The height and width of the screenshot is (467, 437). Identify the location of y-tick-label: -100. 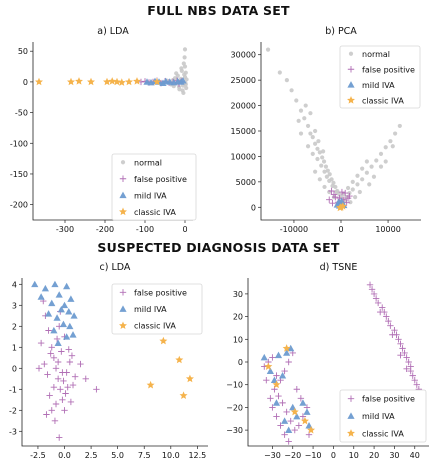
(19, 143).